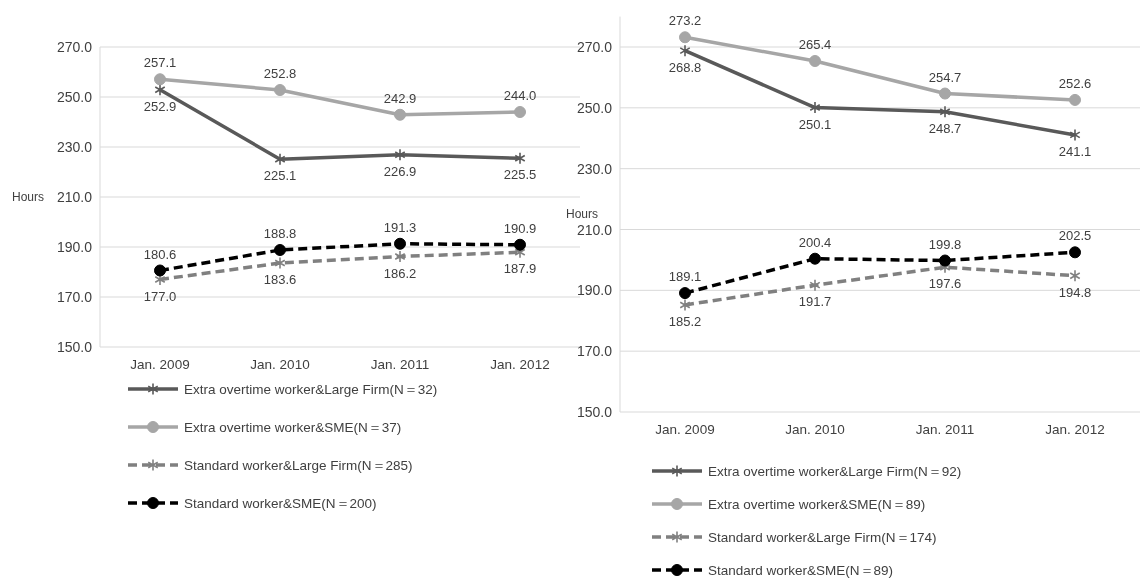 The width and height of the screenshot is (1148, 583). I want to click on data-label: 252.6, so click(1075, 83).